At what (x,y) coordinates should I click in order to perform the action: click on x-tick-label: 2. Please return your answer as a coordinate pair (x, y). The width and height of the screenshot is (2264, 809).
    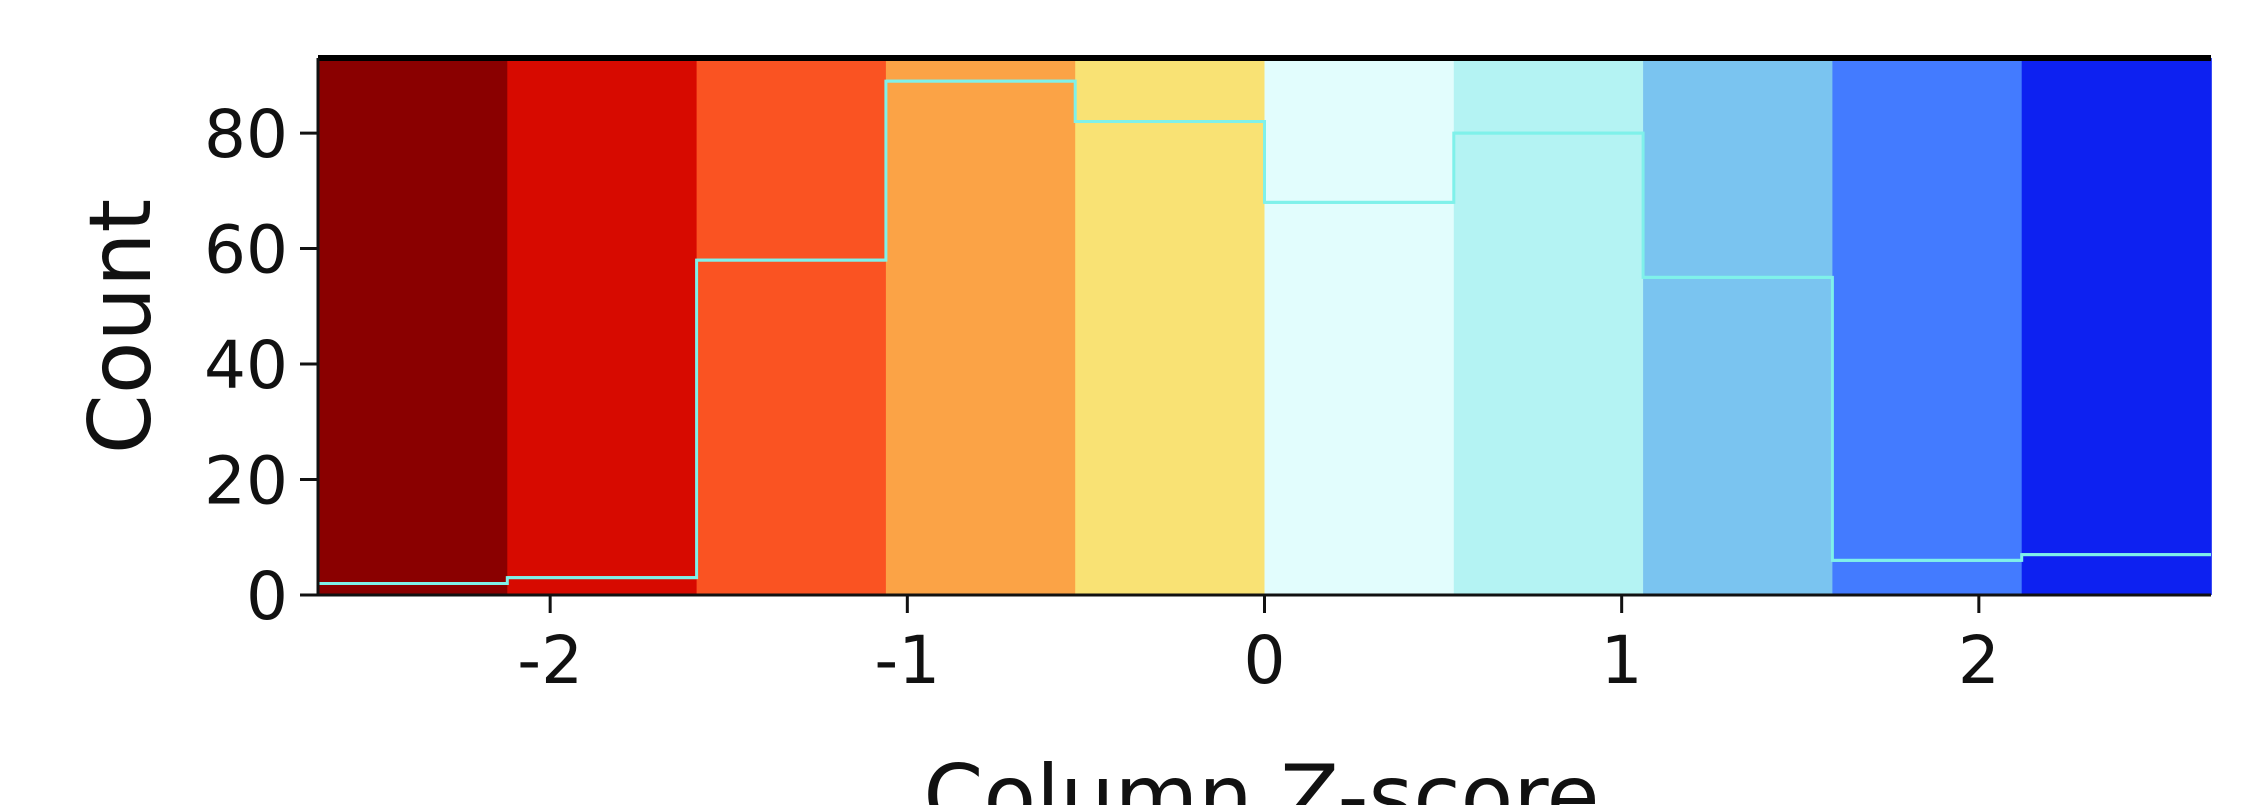
    Looking at the image, I should click on (1979, 660).